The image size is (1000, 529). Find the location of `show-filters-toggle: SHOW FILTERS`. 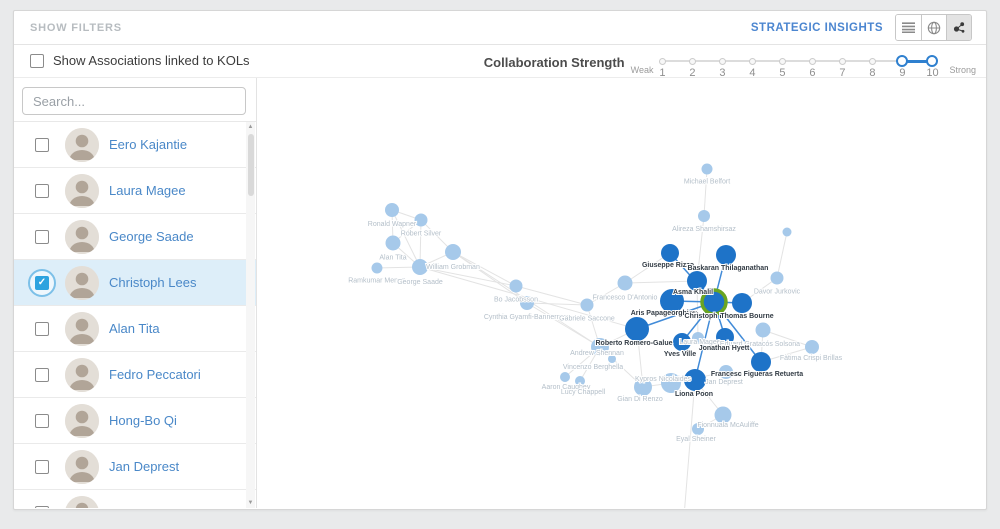

show-filters-toggle: SHOW FILTERS is located at coordinates (76, 27).